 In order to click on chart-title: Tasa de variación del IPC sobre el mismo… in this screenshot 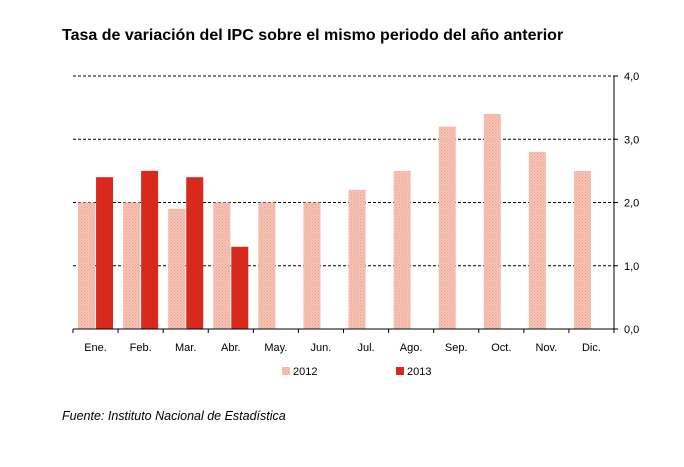, I will do `click(313, 35)`.